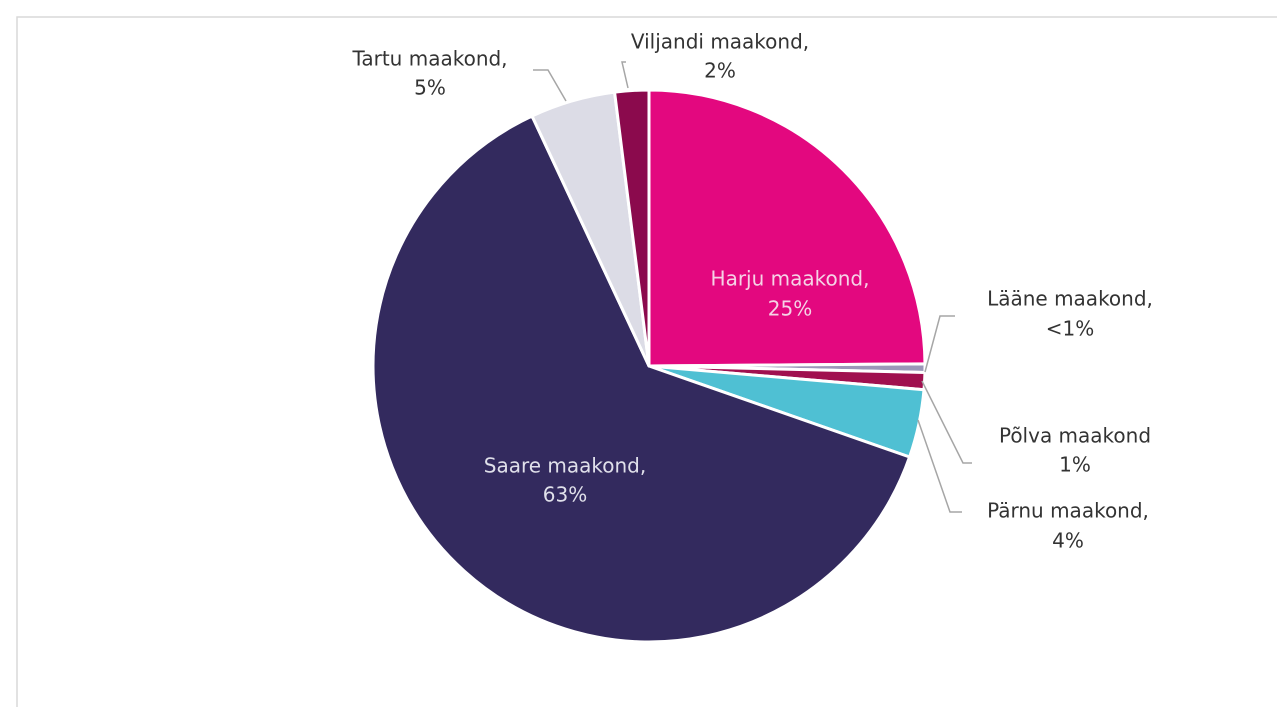 The image size is (1277, 707). What do you see at coordinates (429, 59) in the screenshot?
I see `slice-label: Tartu maakond,` at bounding box center [429, 59].